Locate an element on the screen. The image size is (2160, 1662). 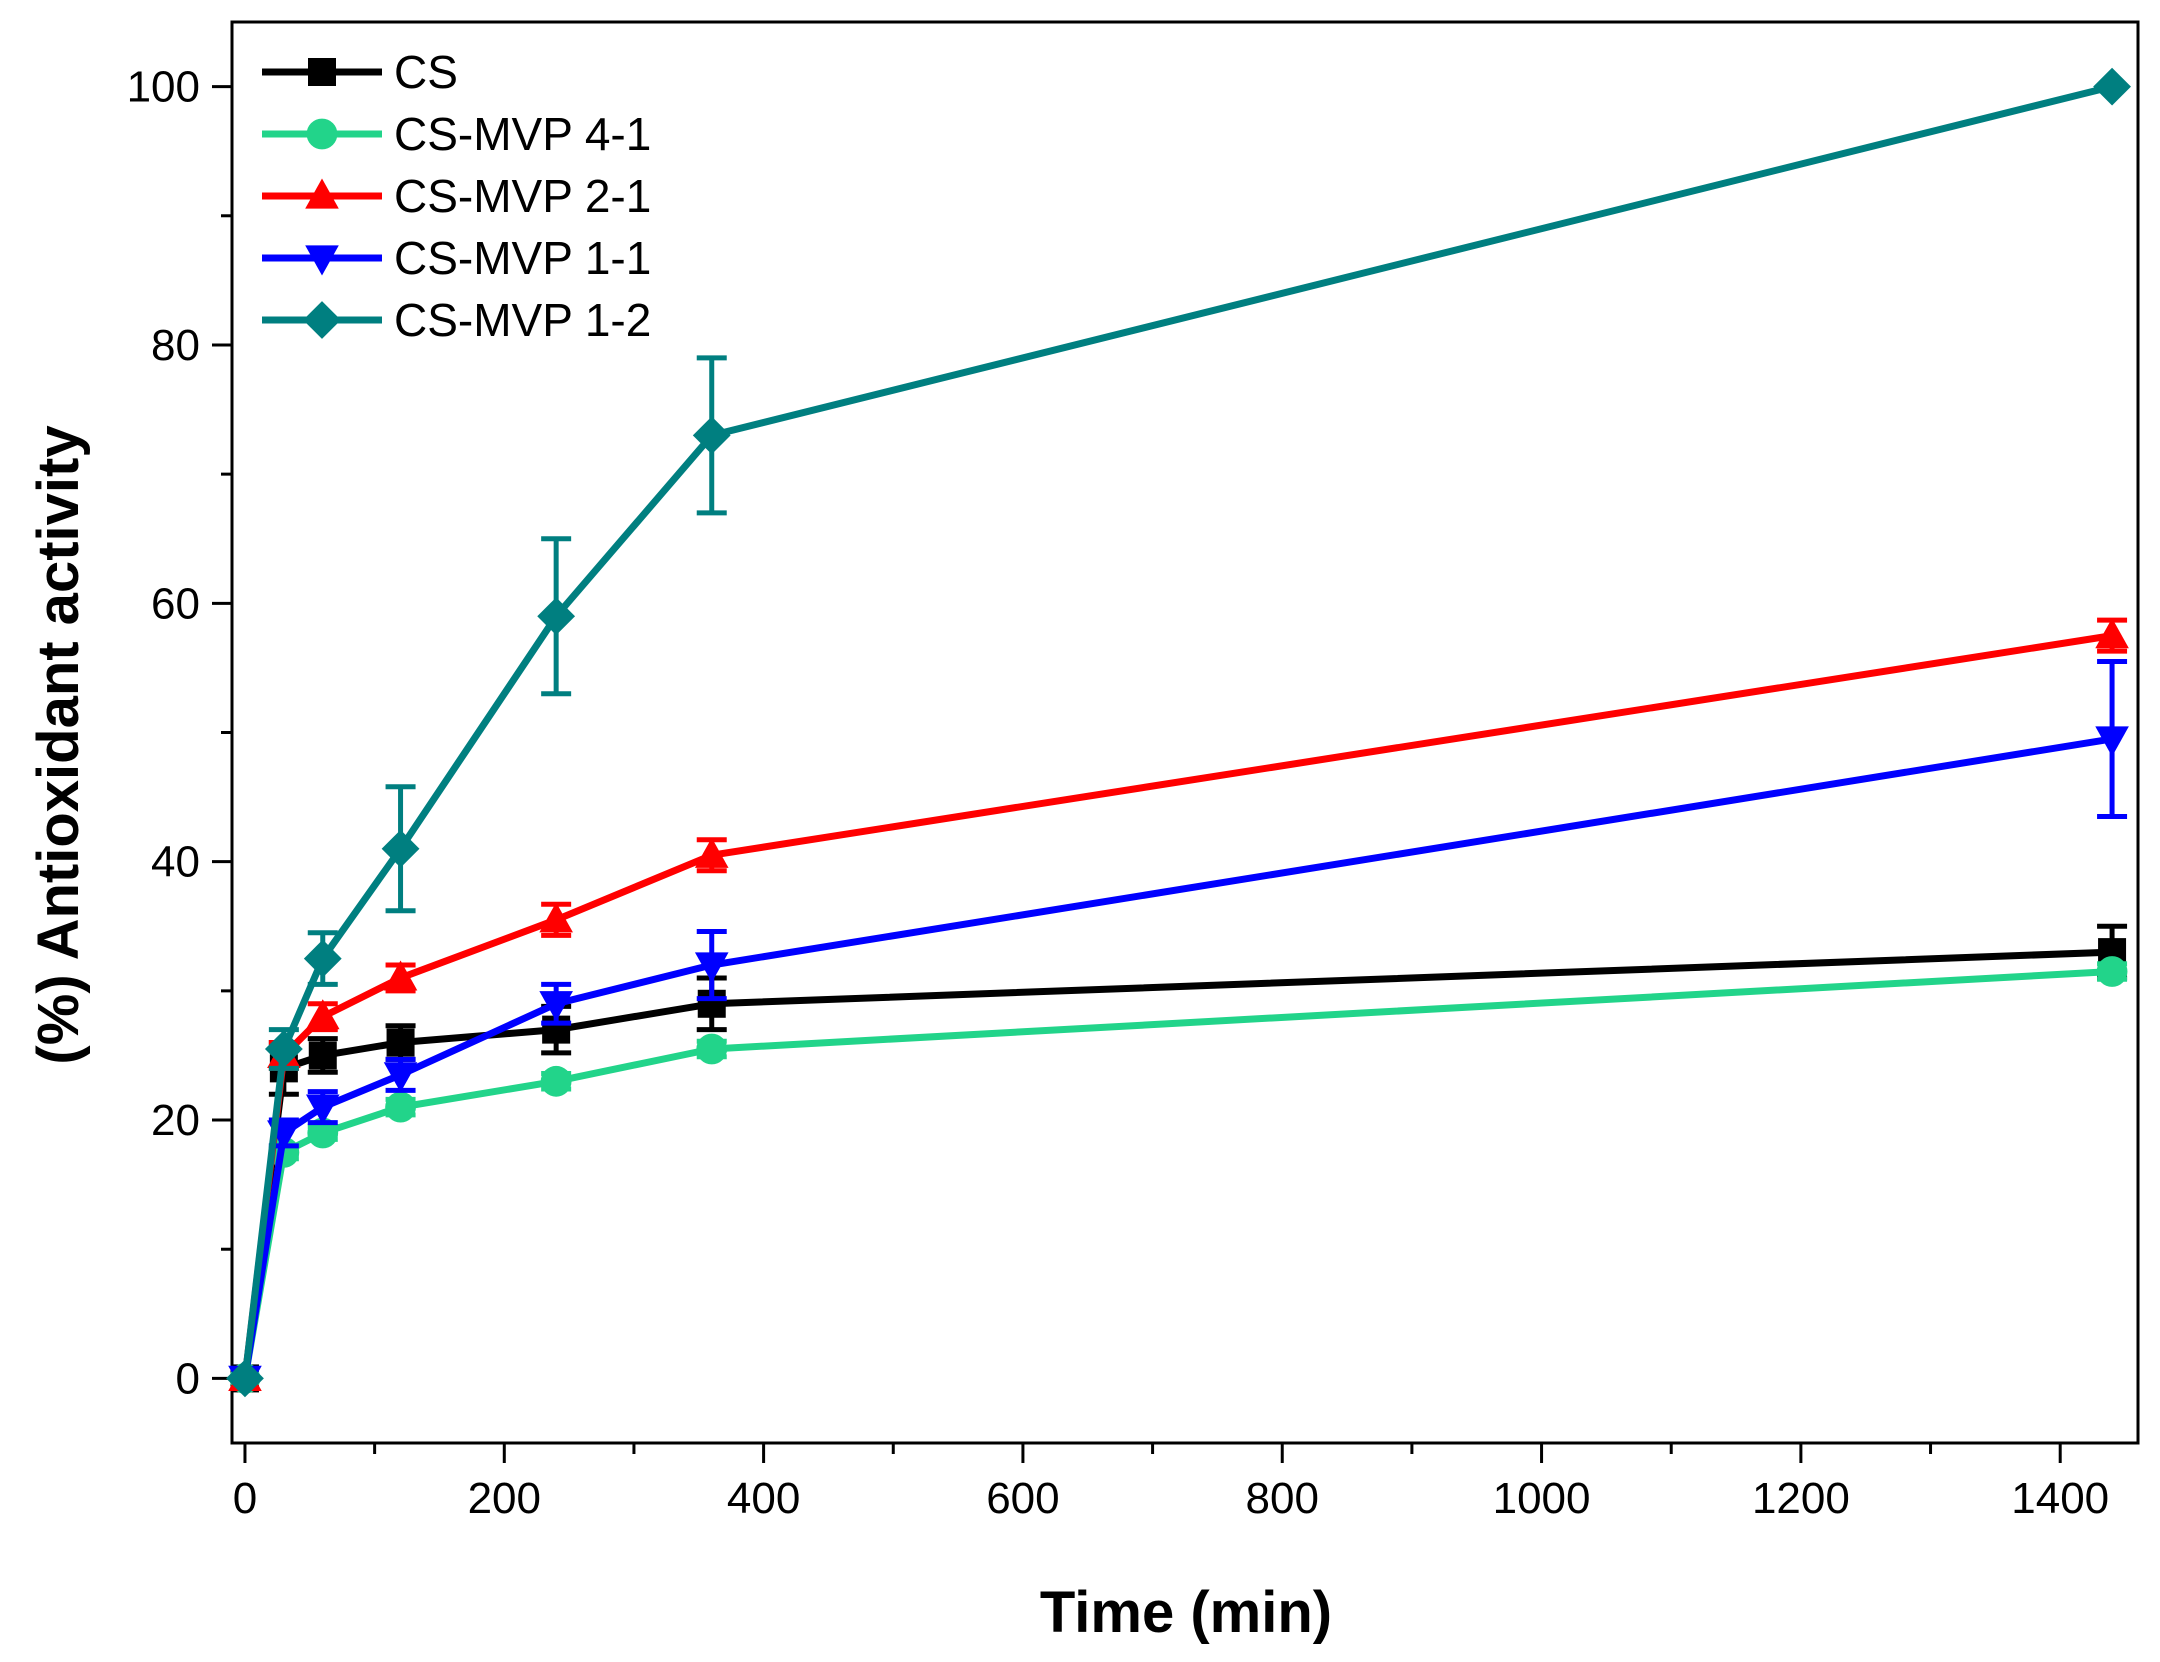
legend-item: CS-MVP 2-1 is located at coordinates (456, 196).